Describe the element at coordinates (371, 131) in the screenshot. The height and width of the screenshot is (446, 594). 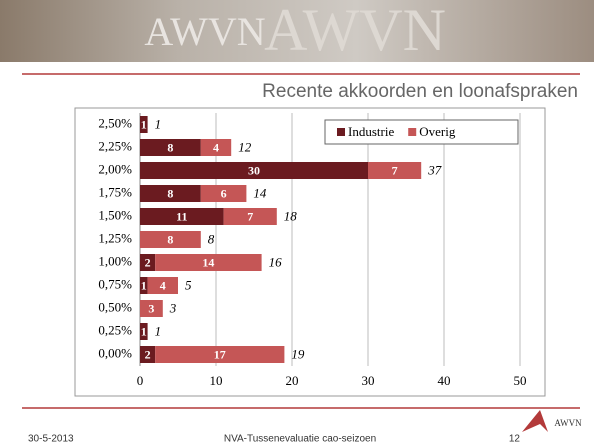
I see `legend-label: Industrie` at that location.